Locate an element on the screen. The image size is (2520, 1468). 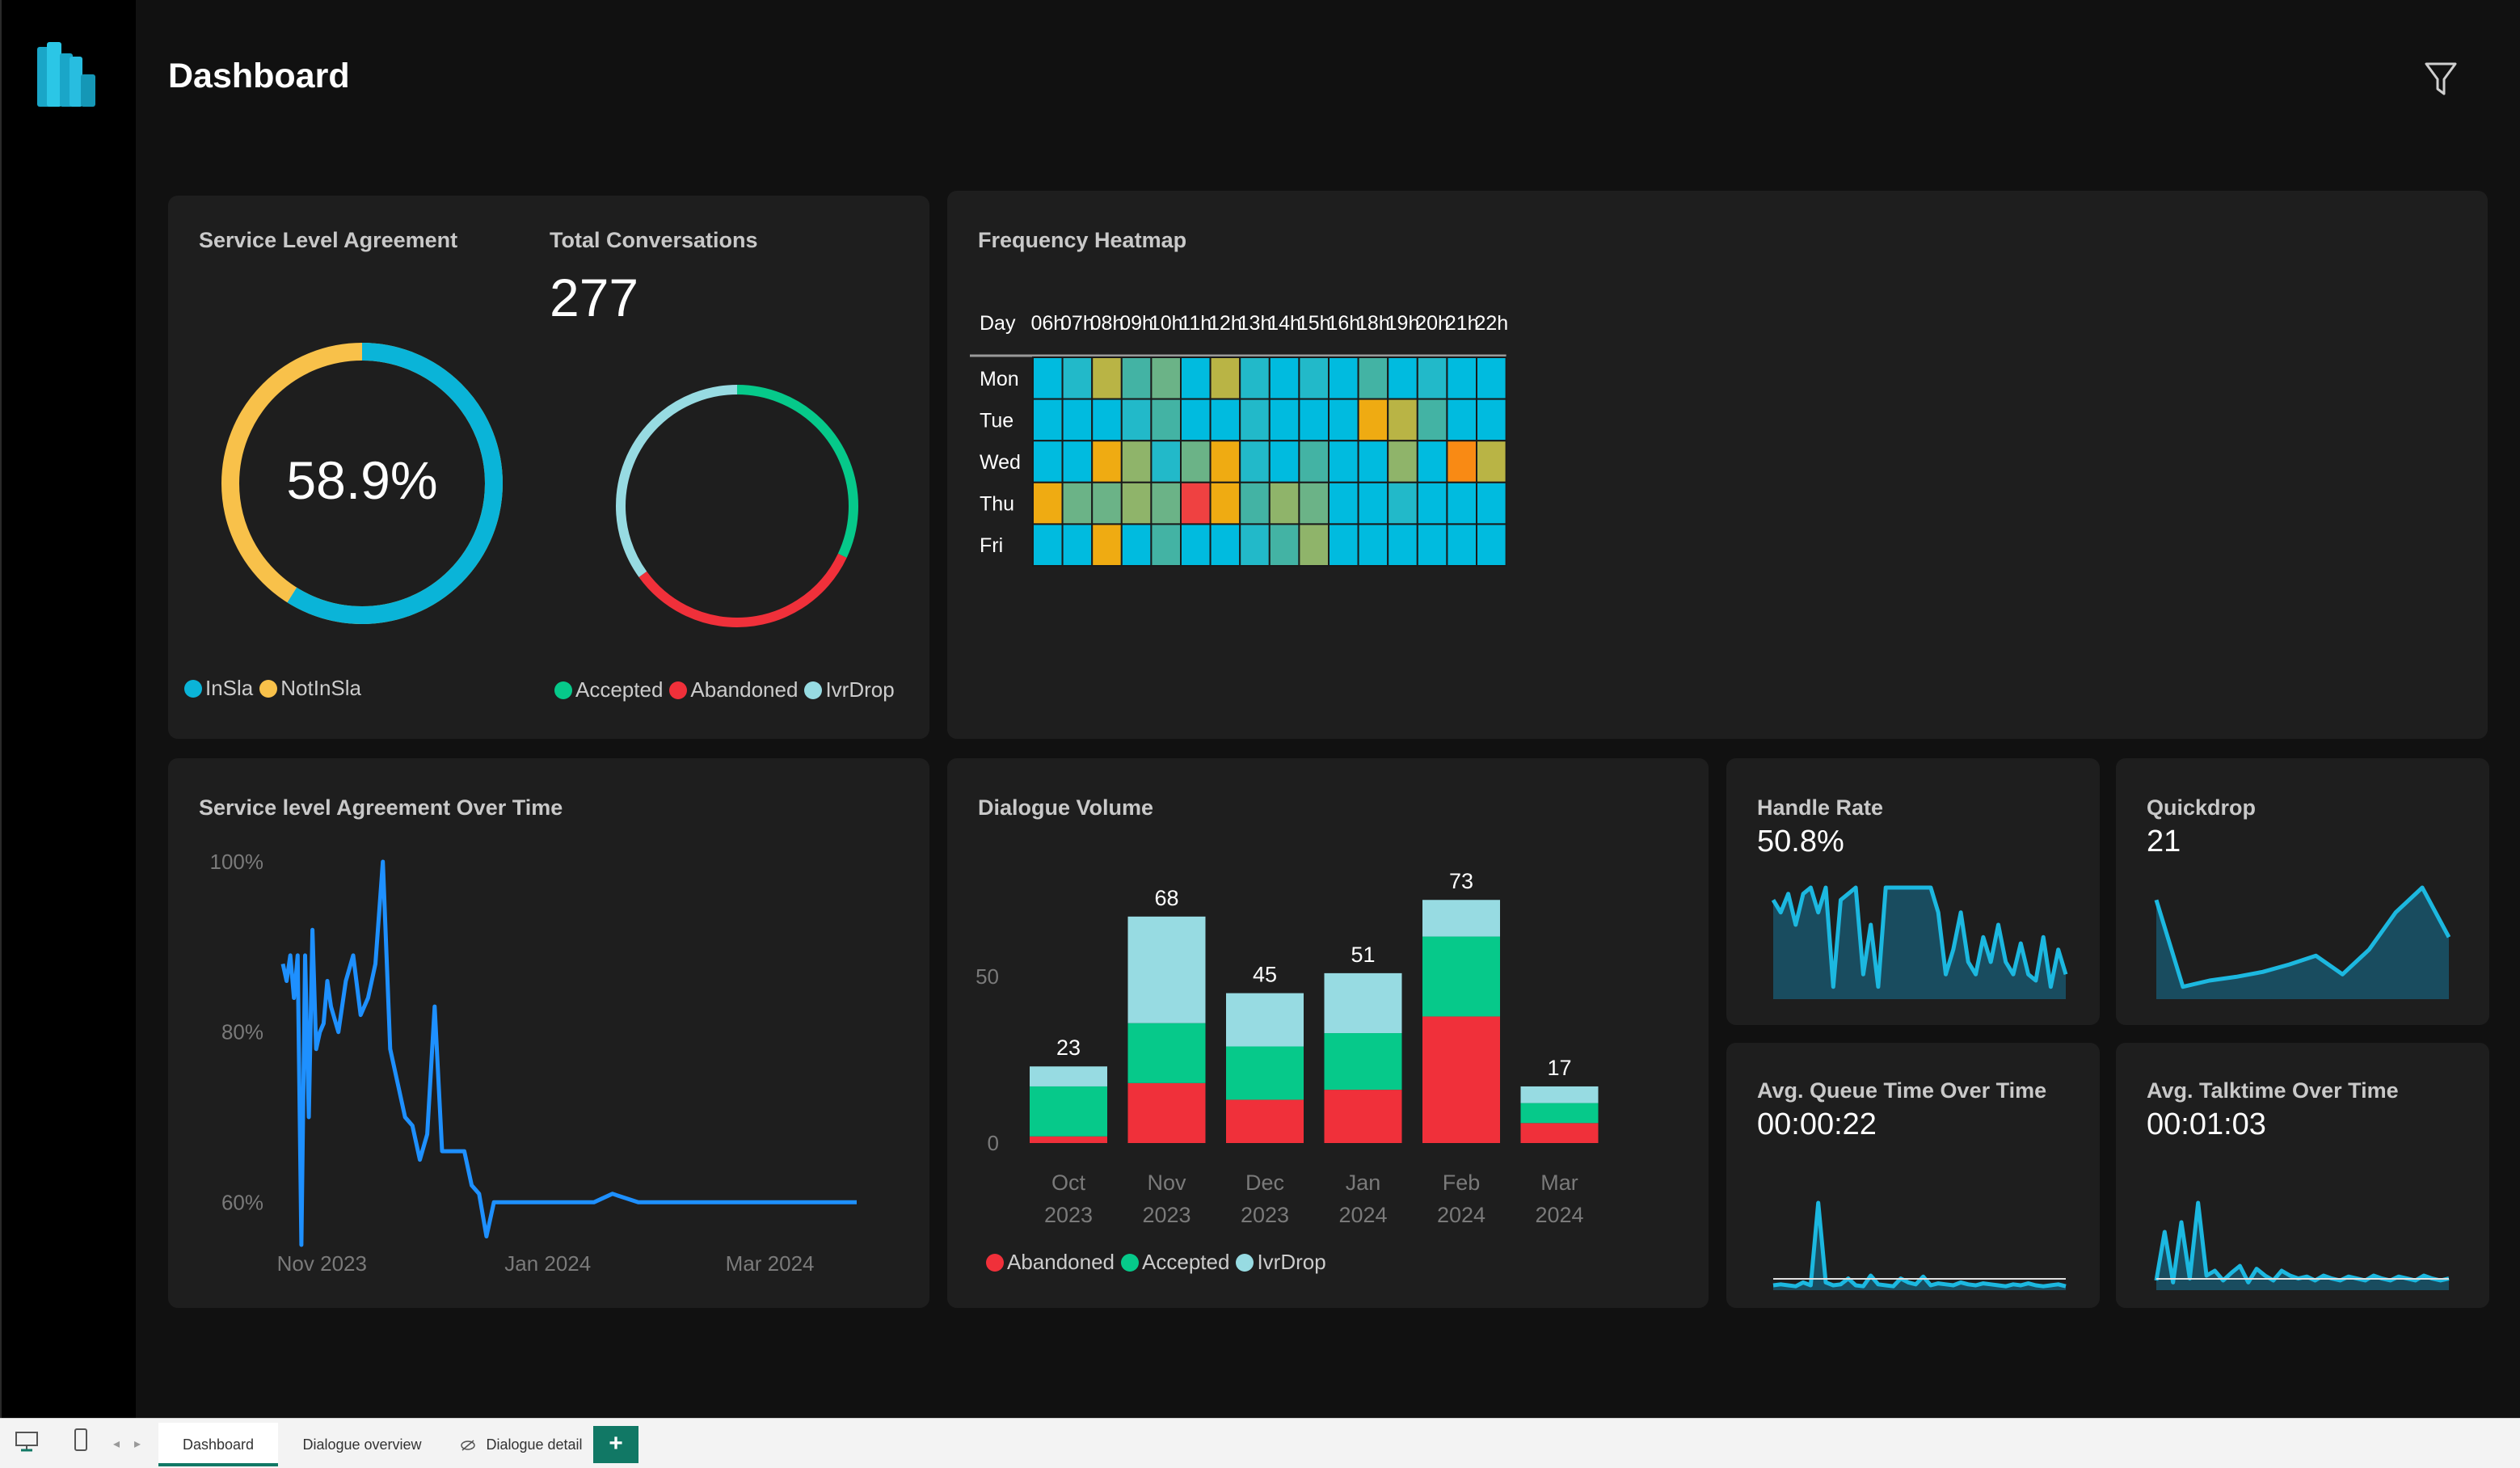
talk-time-sparkline is located at coordinates (2302, 1245).